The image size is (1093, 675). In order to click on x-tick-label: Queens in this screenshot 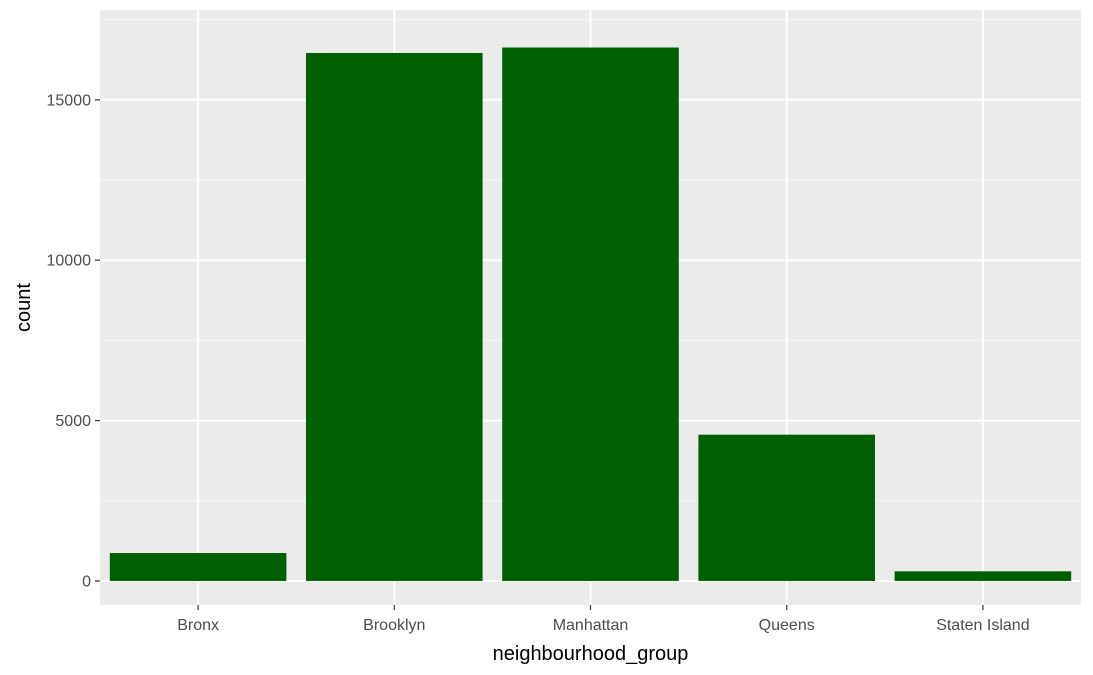, I will do `click(787, 625)`.